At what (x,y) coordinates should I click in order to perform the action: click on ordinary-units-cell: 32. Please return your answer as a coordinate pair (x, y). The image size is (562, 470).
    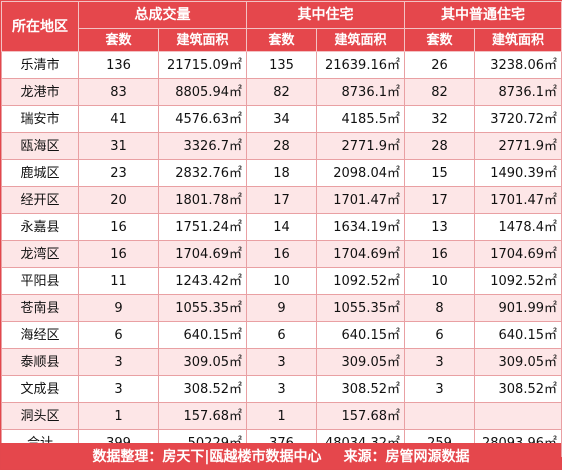
    Looking at the image, I should click on (439, 119).